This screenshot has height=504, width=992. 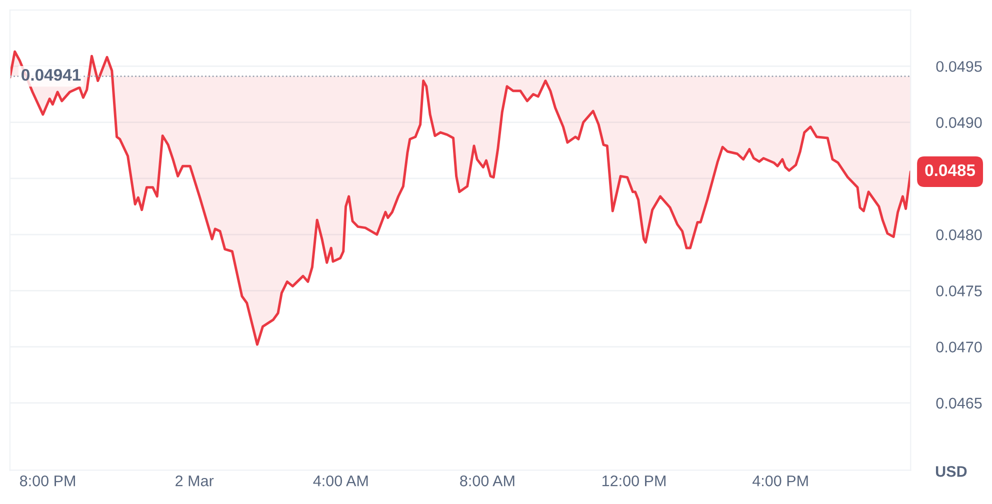 I want to click on x-tick-label: 8:00 AM, so click(x=487, y=480).